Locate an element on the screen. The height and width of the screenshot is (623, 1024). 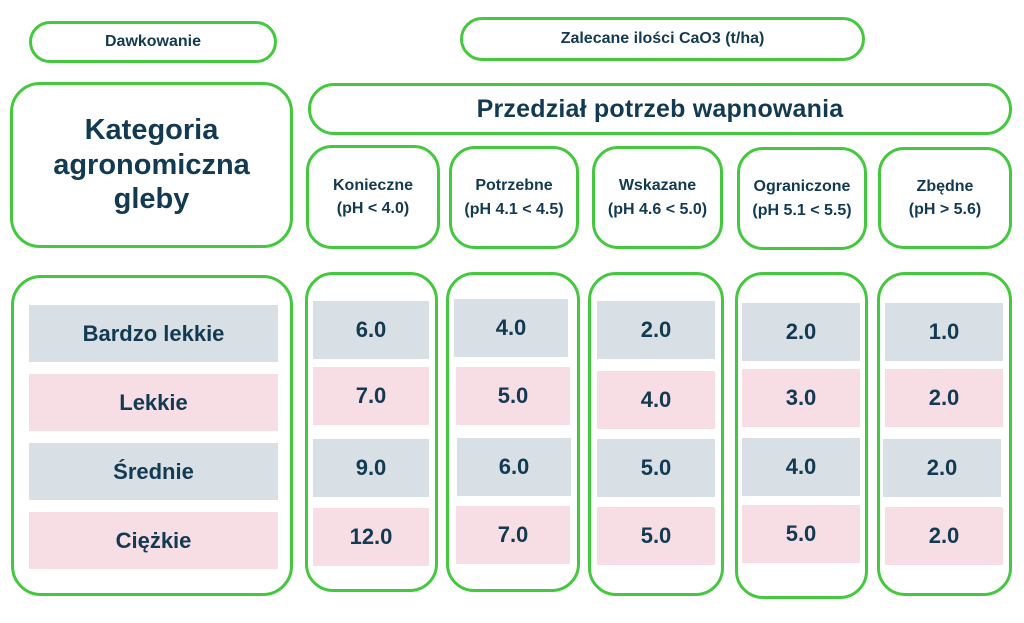
value-cell: 3.0 is located at coordinates (801, 398).